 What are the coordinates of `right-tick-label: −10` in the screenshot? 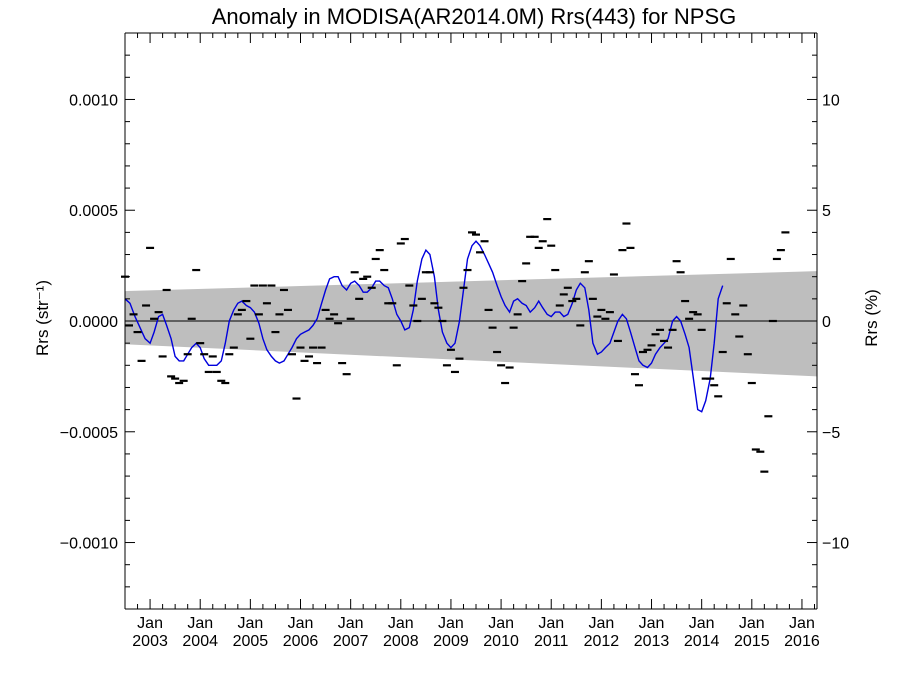 It's located at (835, 544).